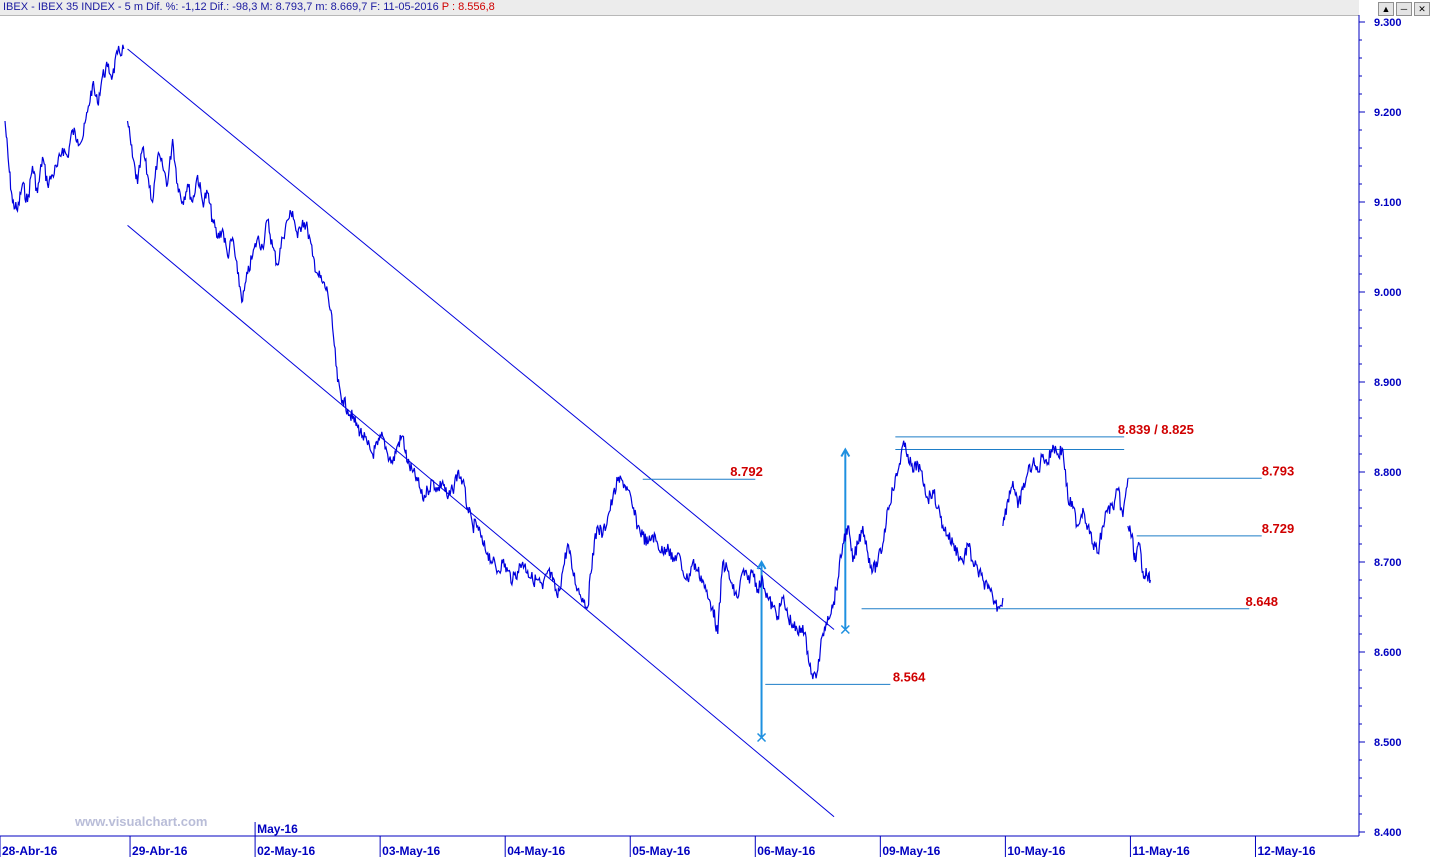  What do you see at coordinates (1388, 293) in the screenshot?
I see `y-tick-label: 9.000` at bounding box center [1388, 293].